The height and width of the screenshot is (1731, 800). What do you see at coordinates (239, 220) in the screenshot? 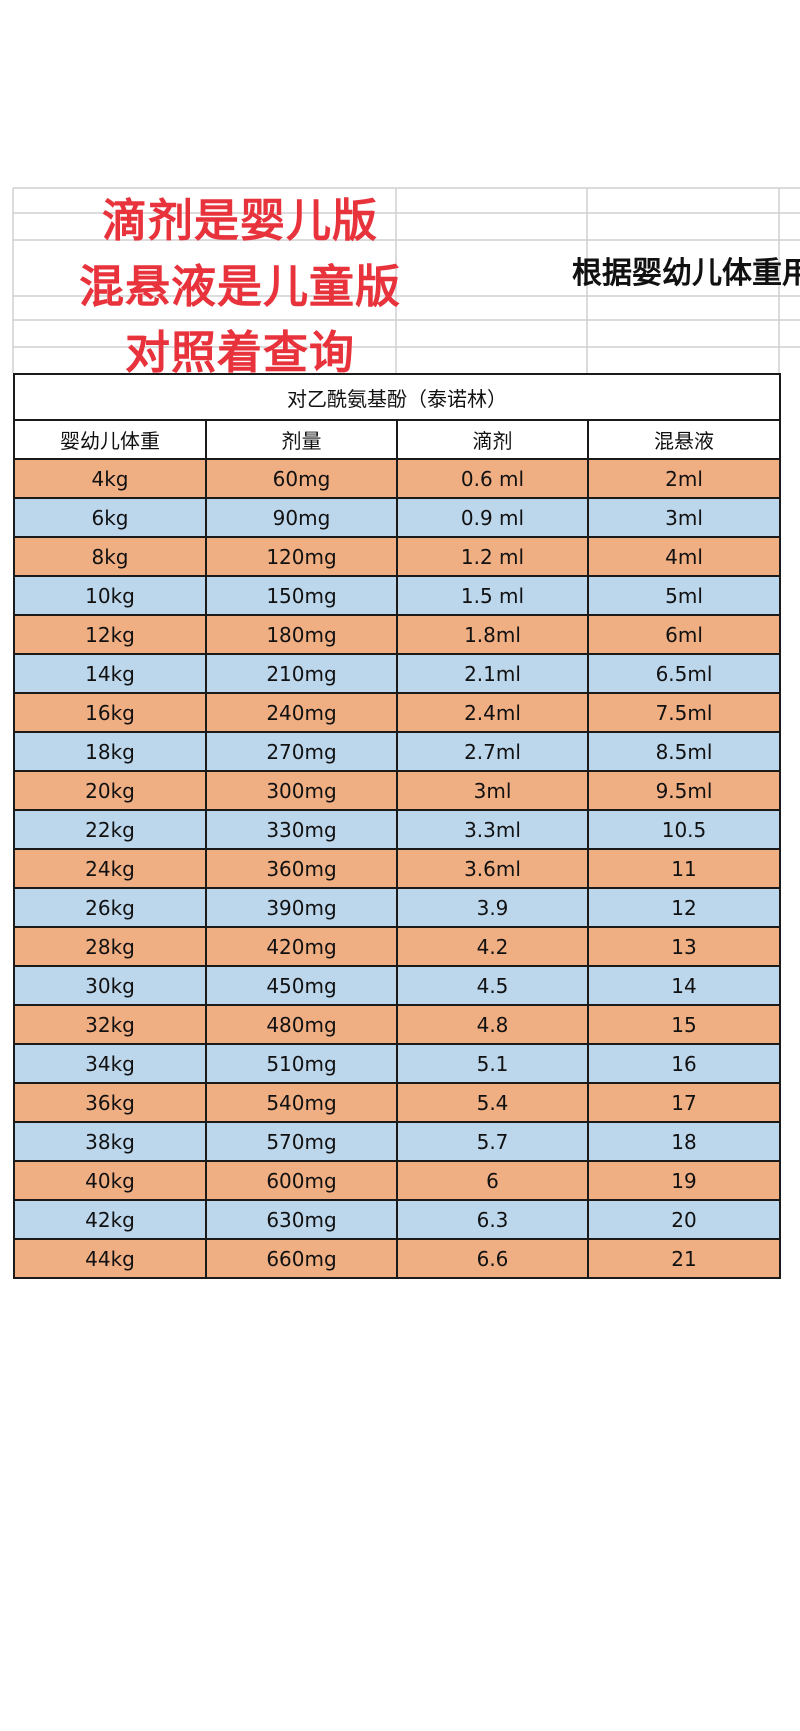
I see `note-line-drops: 滴剂是婴儿版` at bounding box center [239, 220].